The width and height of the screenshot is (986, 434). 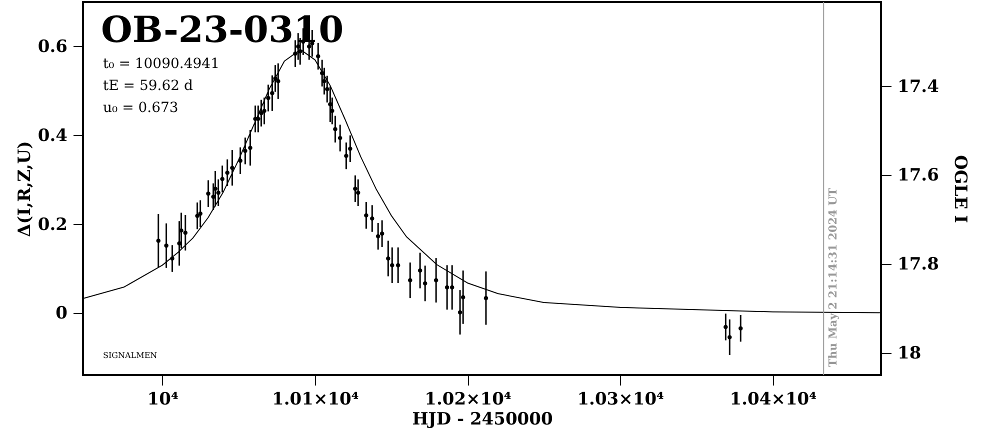 What do you see at coordinates (140, 108) in the screenshot?
I see `annotation: u₀ = 0.673` at bounding box center [140, 108].